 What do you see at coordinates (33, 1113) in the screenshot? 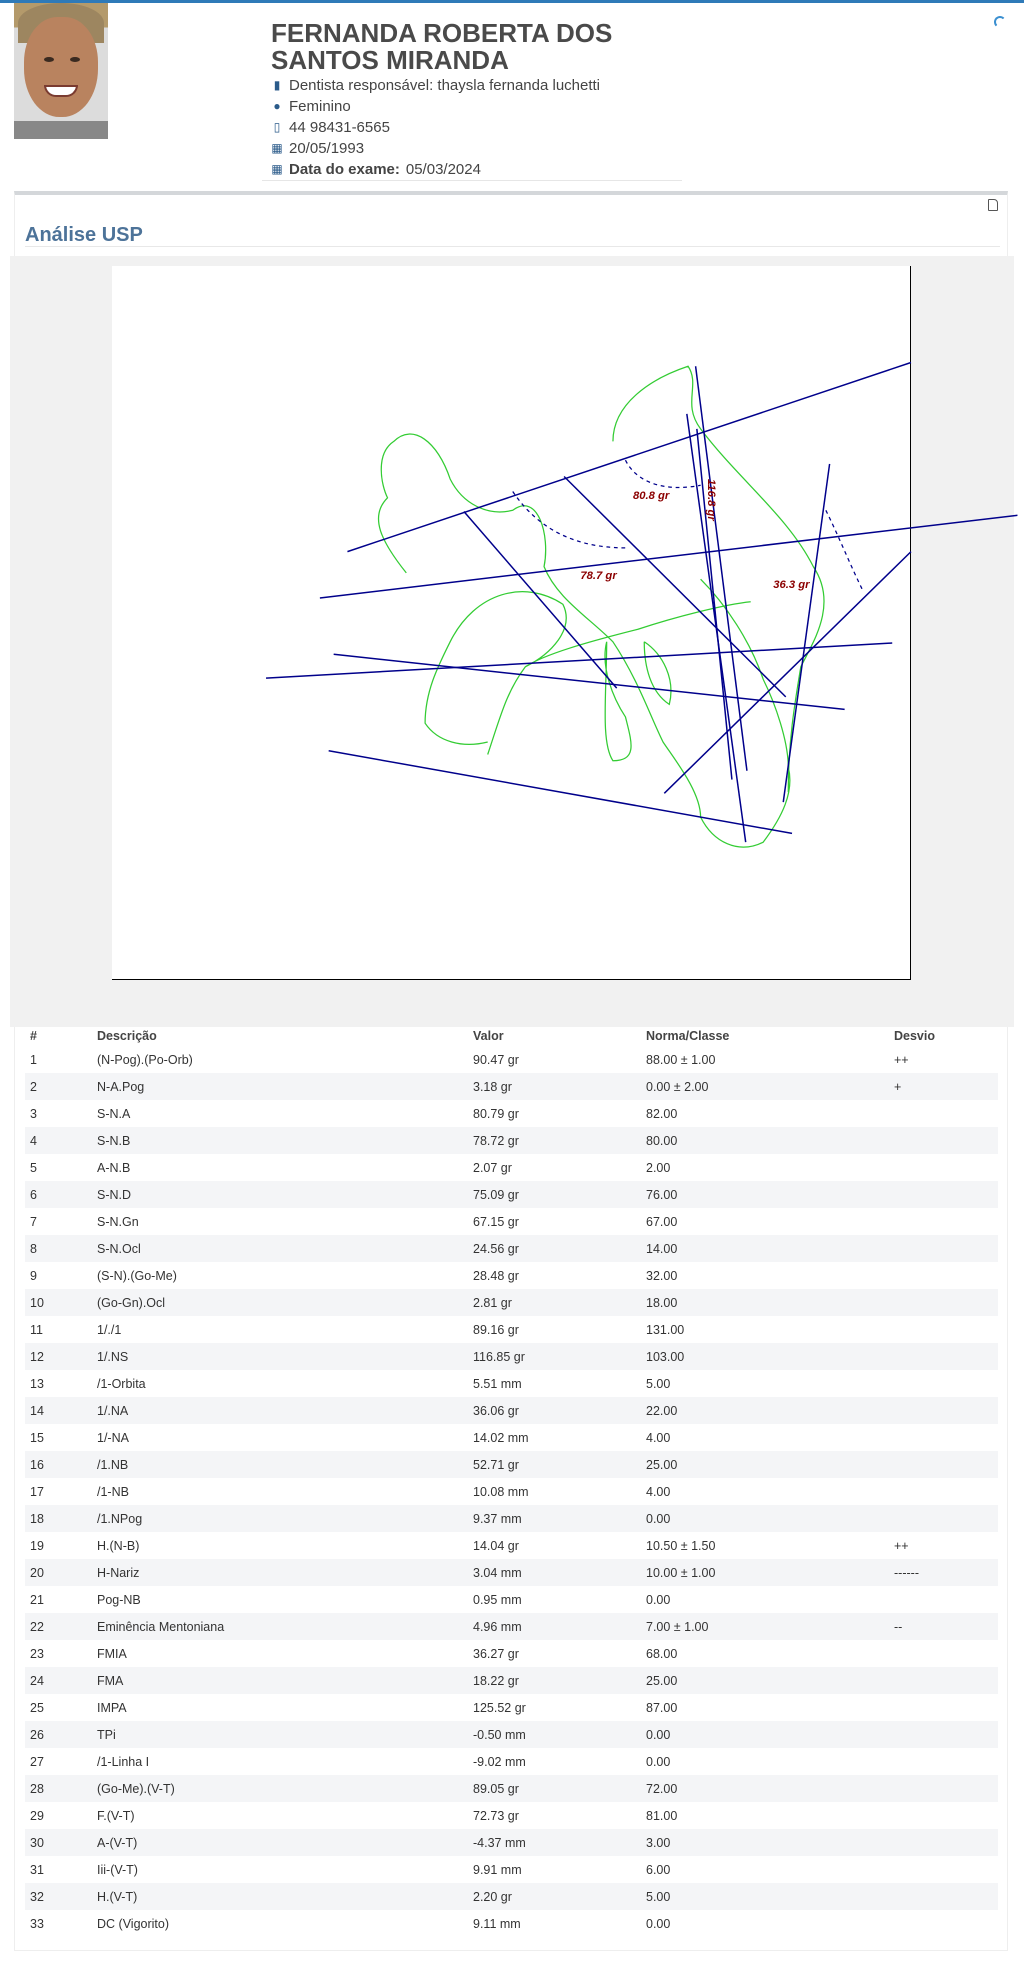
I see `row-number: 3` at bounding box center [33, 1113].